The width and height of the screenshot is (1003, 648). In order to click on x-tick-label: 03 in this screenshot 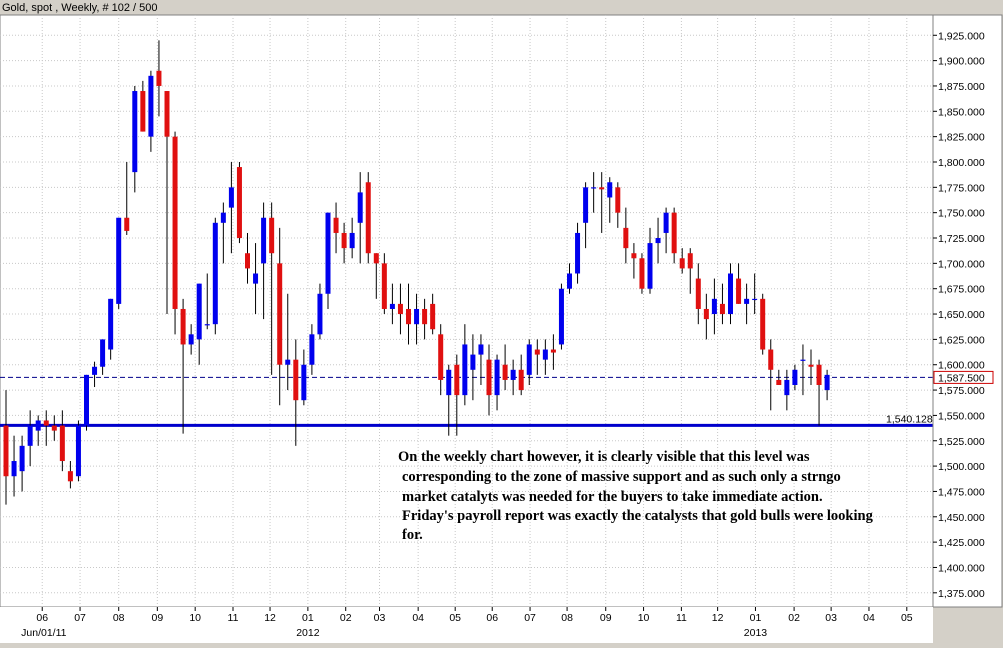, I will do `click(831, 618)`.